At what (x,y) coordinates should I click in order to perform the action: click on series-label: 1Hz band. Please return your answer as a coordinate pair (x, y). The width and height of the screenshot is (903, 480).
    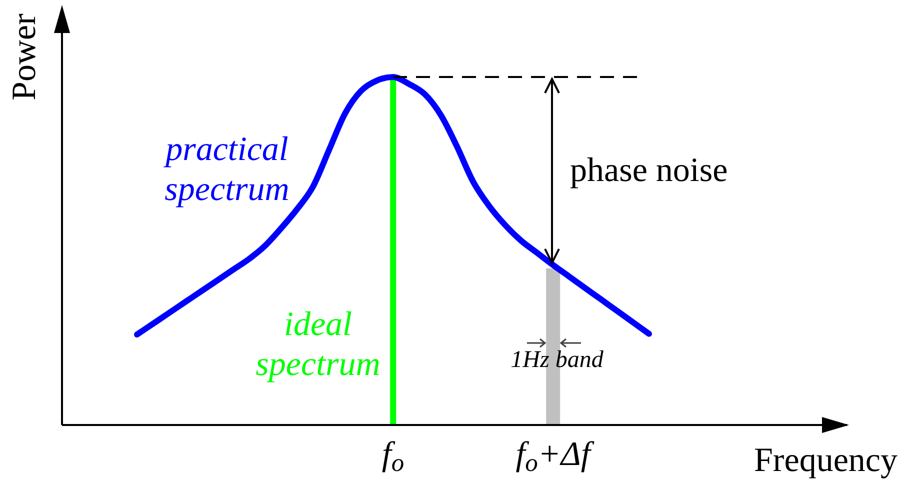
    Looking at the image, I should click on (557, 360).